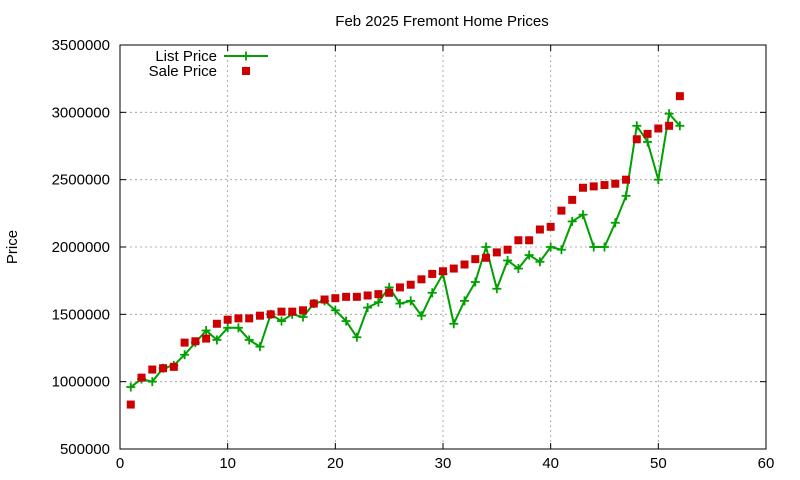 The height and width of the screenshot is (480, 800). What do you see at coordinates (120, 463) in the screenshot?
I see `x-tick-label: 0` at bounding box center [120, 463].